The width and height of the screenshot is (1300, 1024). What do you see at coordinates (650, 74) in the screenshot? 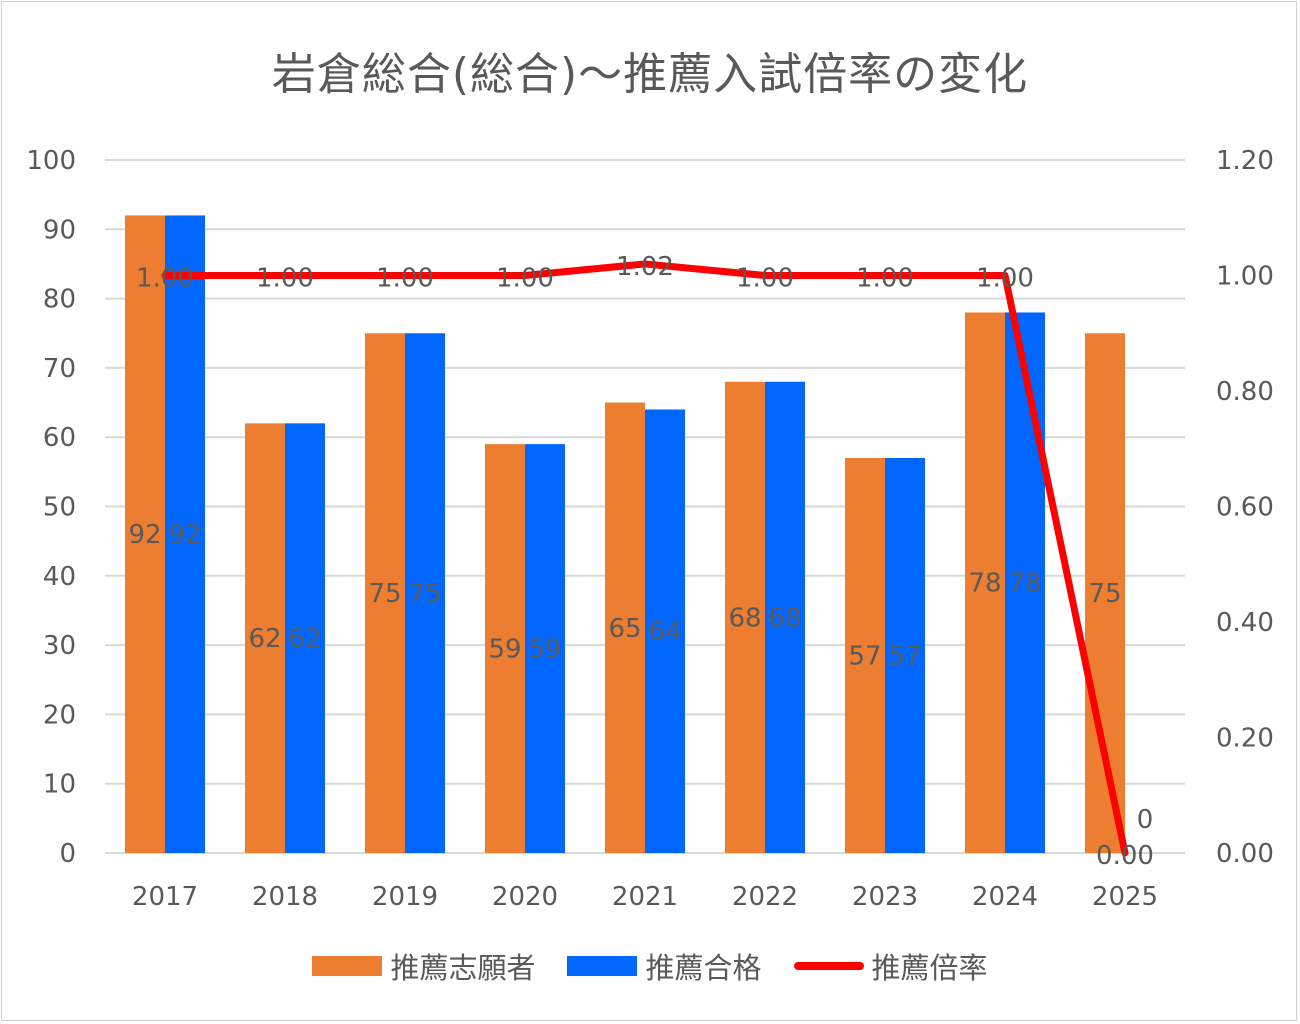
I see `chart-title: 岩倉総合(総合)～推薦入試倍率の変化` at bounding box center [650, 74].